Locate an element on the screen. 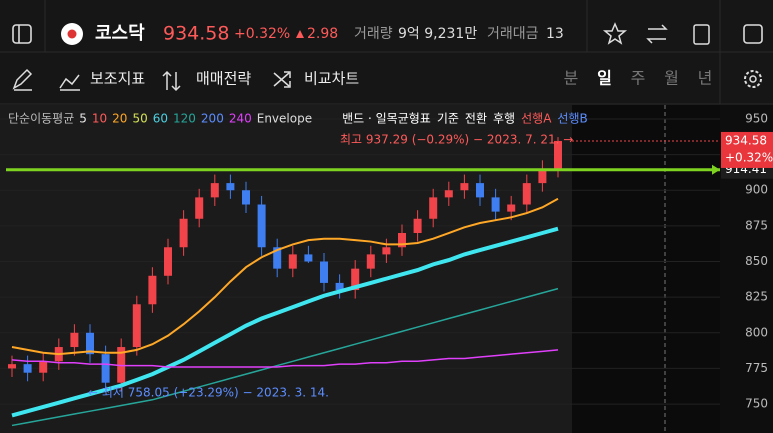  period-button: 년 is located at coordinates (705, 78).